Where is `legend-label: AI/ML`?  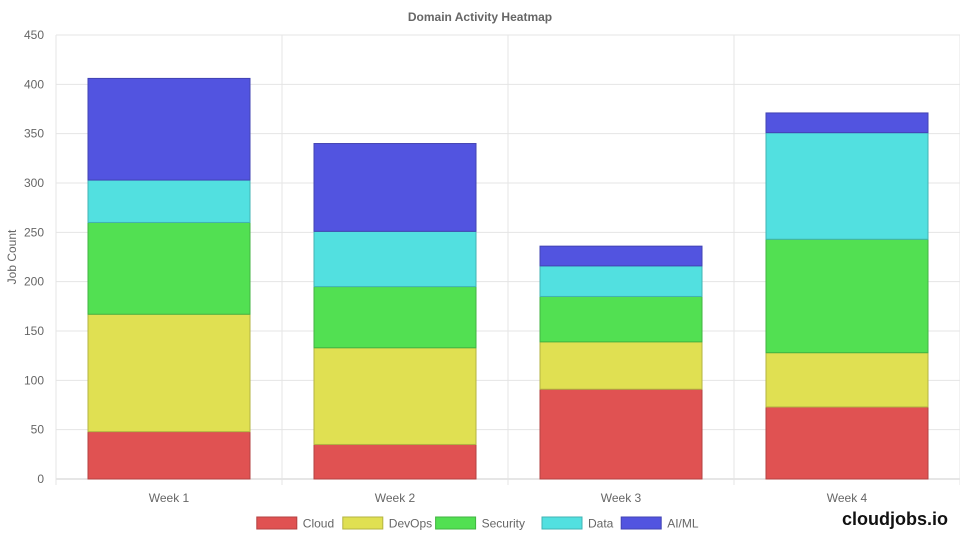
legend-label: AI/ML is located at coordinates (683, 524).